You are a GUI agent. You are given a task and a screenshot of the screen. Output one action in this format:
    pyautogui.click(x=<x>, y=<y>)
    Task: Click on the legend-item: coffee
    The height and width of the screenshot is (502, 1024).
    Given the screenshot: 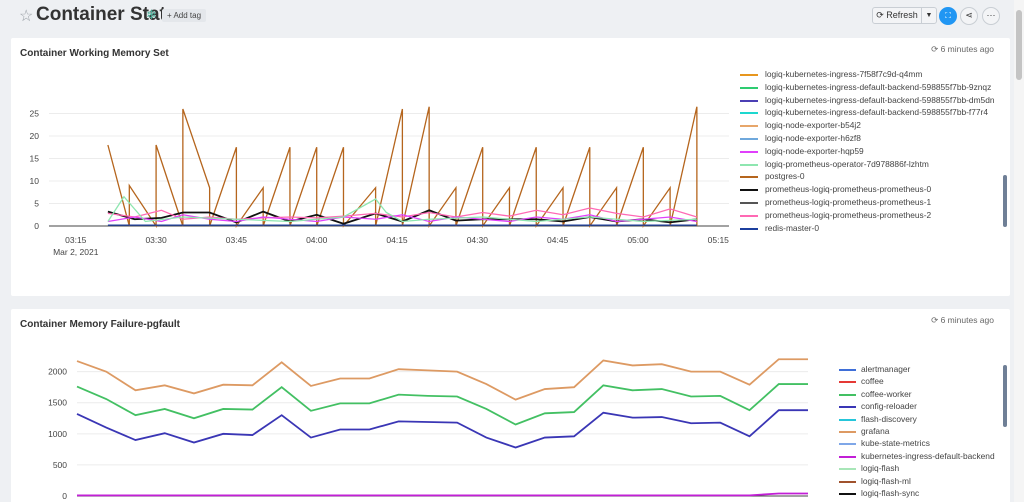 What is the action you would take?
    pyautogui.click(x=922, y=381)
    